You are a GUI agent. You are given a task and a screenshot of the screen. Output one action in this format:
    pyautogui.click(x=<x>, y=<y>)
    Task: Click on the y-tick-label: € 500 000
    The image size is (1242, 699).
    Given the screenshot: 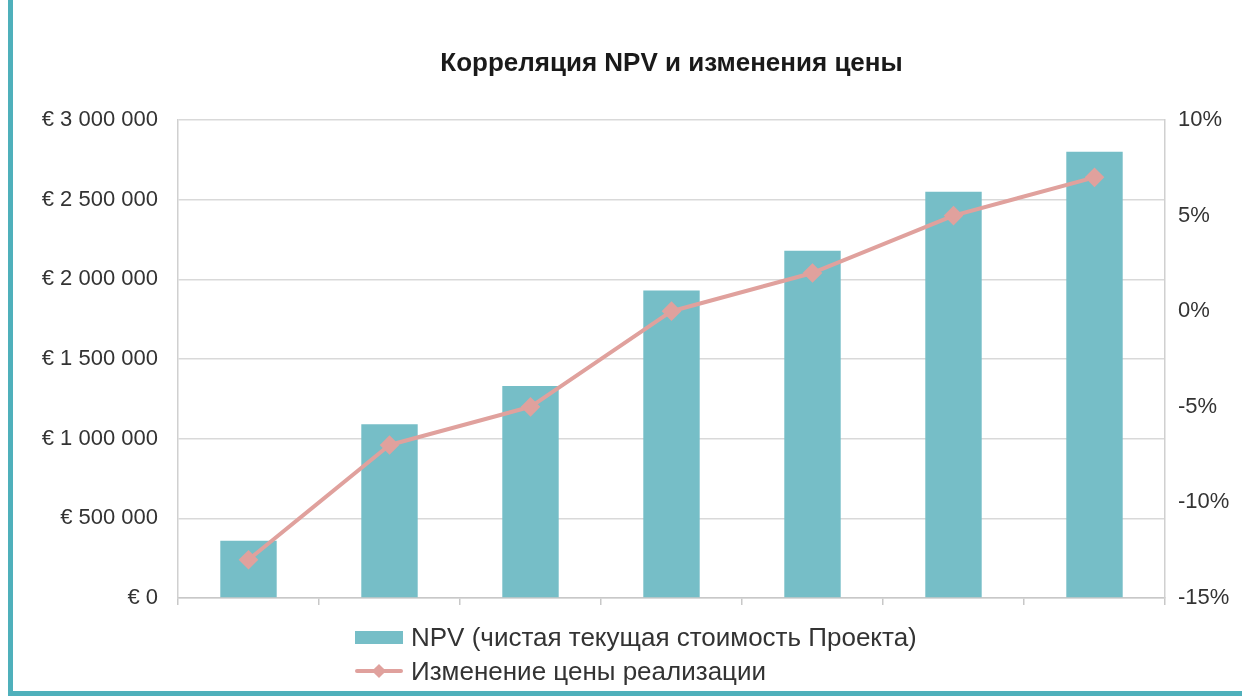 What is the action you would take?
    pyautogui.click(x=109, y=517)
    